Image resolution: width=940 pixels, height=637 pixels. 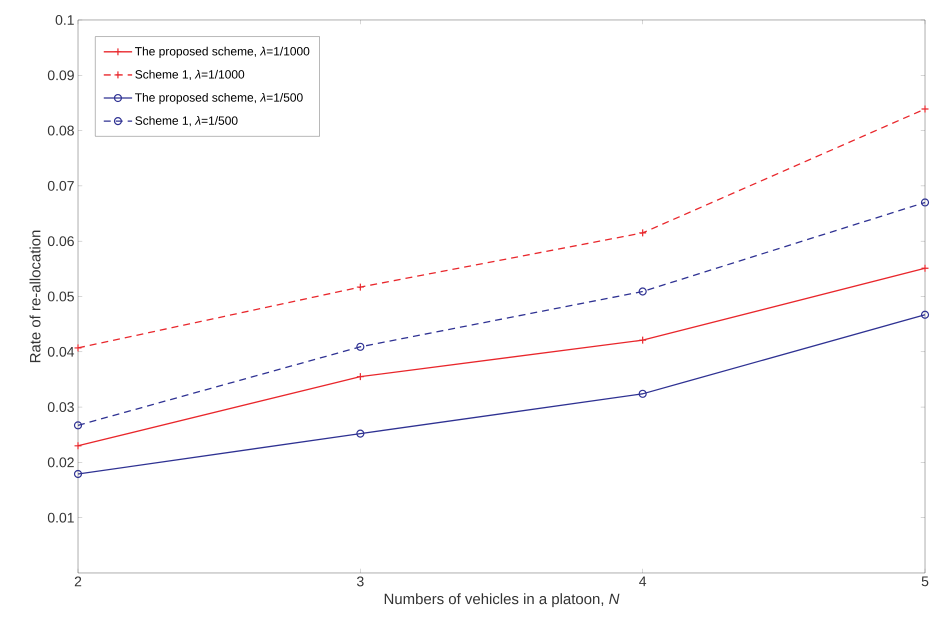 I want to click on x-tick-label: 5, so click(x=925, y=581).